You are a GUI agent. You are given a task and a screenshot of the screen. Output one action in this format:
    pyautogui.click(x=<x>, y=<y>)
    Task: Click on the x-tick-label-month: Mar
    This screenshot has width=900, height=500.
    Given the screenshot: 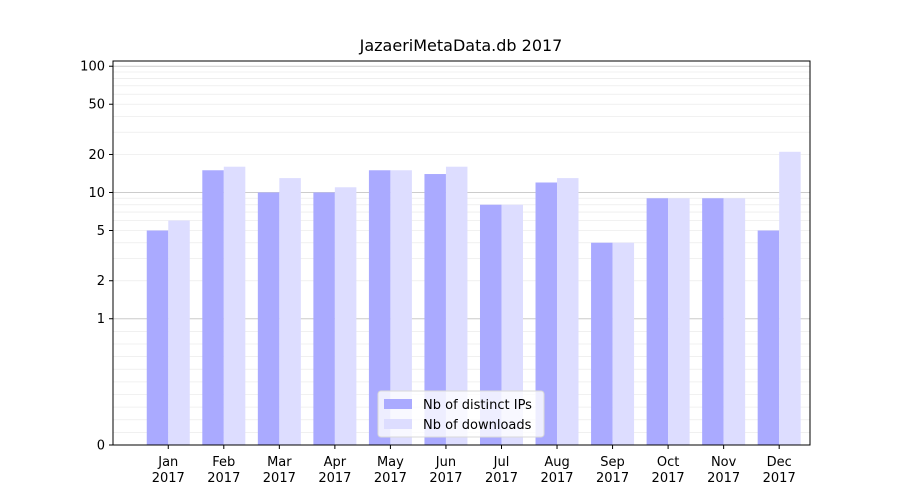 What is the action you would take?
    pyautogui.click(x=279, y=462)
    